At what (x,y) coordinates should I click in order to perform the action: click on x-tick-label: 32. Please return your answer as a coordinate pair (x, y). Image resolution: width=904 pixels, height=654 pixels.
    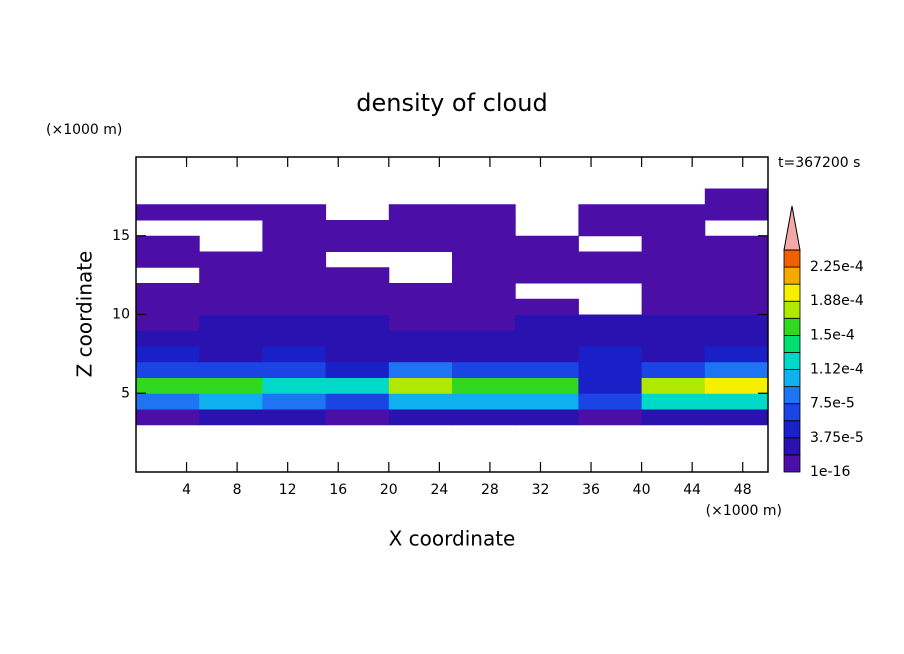
    Looking at the image, I should click on (541, 490).